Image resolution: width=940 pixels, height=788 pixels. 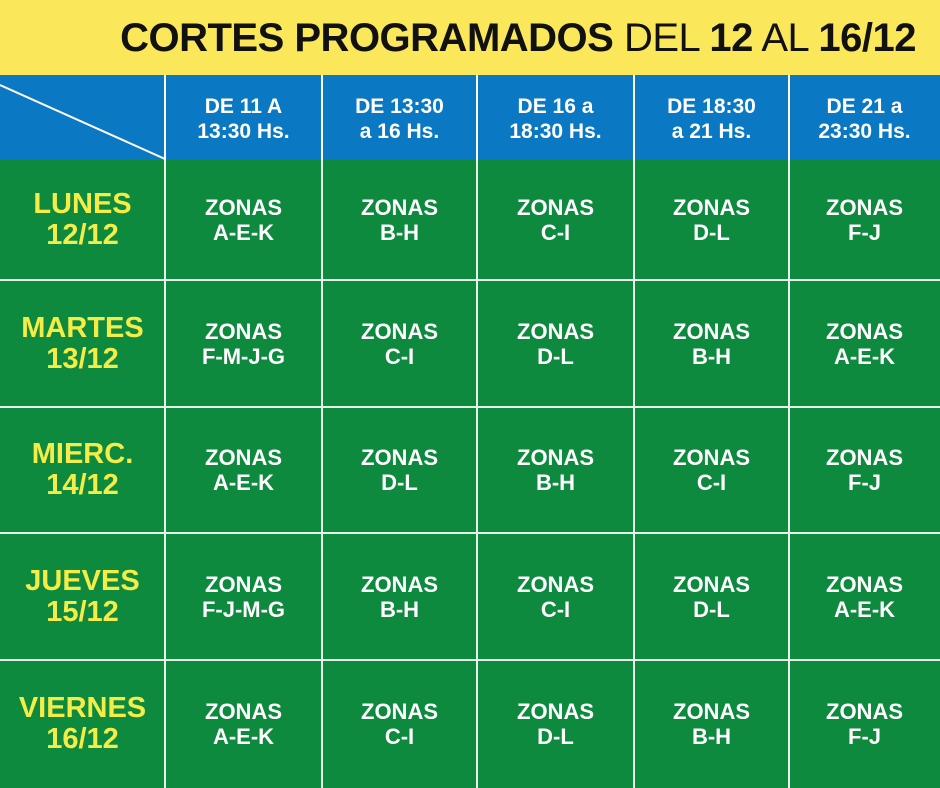 I want to click on page-title: CORTES PROGRAMADOS DEL 12 AL 16/12, so click(x=518, y=38).